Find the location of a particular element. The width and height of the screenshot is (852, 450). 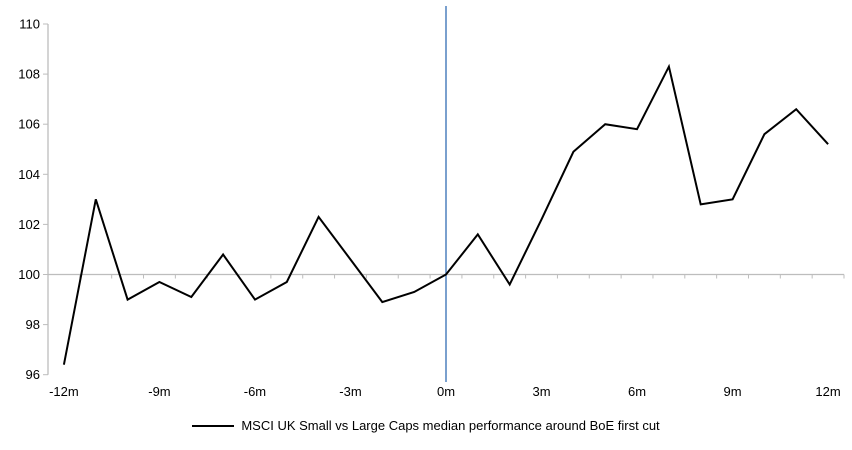

x-tick-label: -12m is located at coordinates (64, 391).